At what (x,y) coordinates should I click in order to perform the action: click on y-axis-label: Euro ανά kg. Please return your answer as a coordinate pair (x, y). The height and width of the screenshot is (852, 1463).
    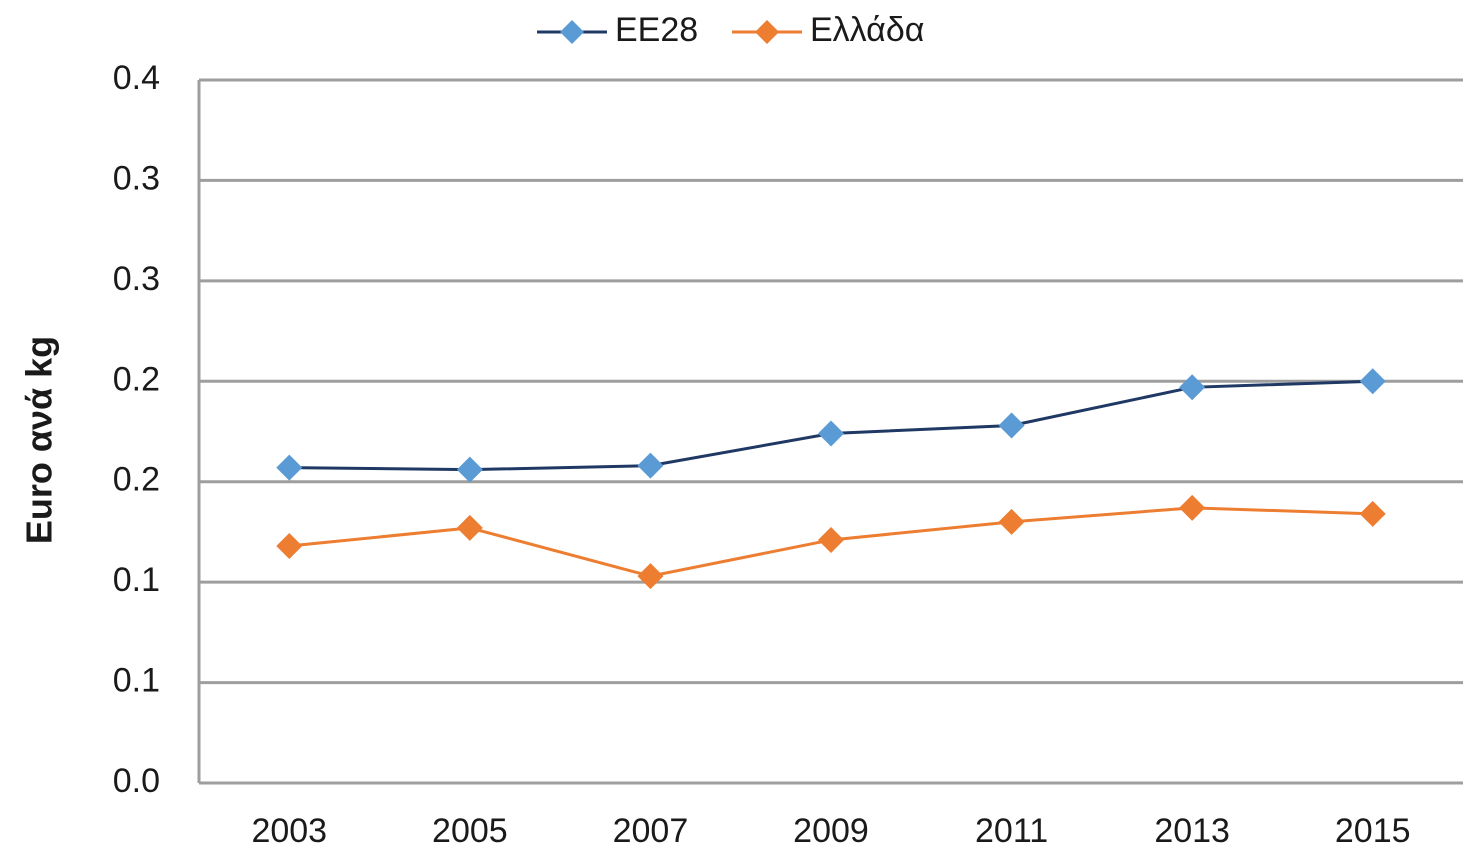
    Looking at the image, I should click on (39, 440).